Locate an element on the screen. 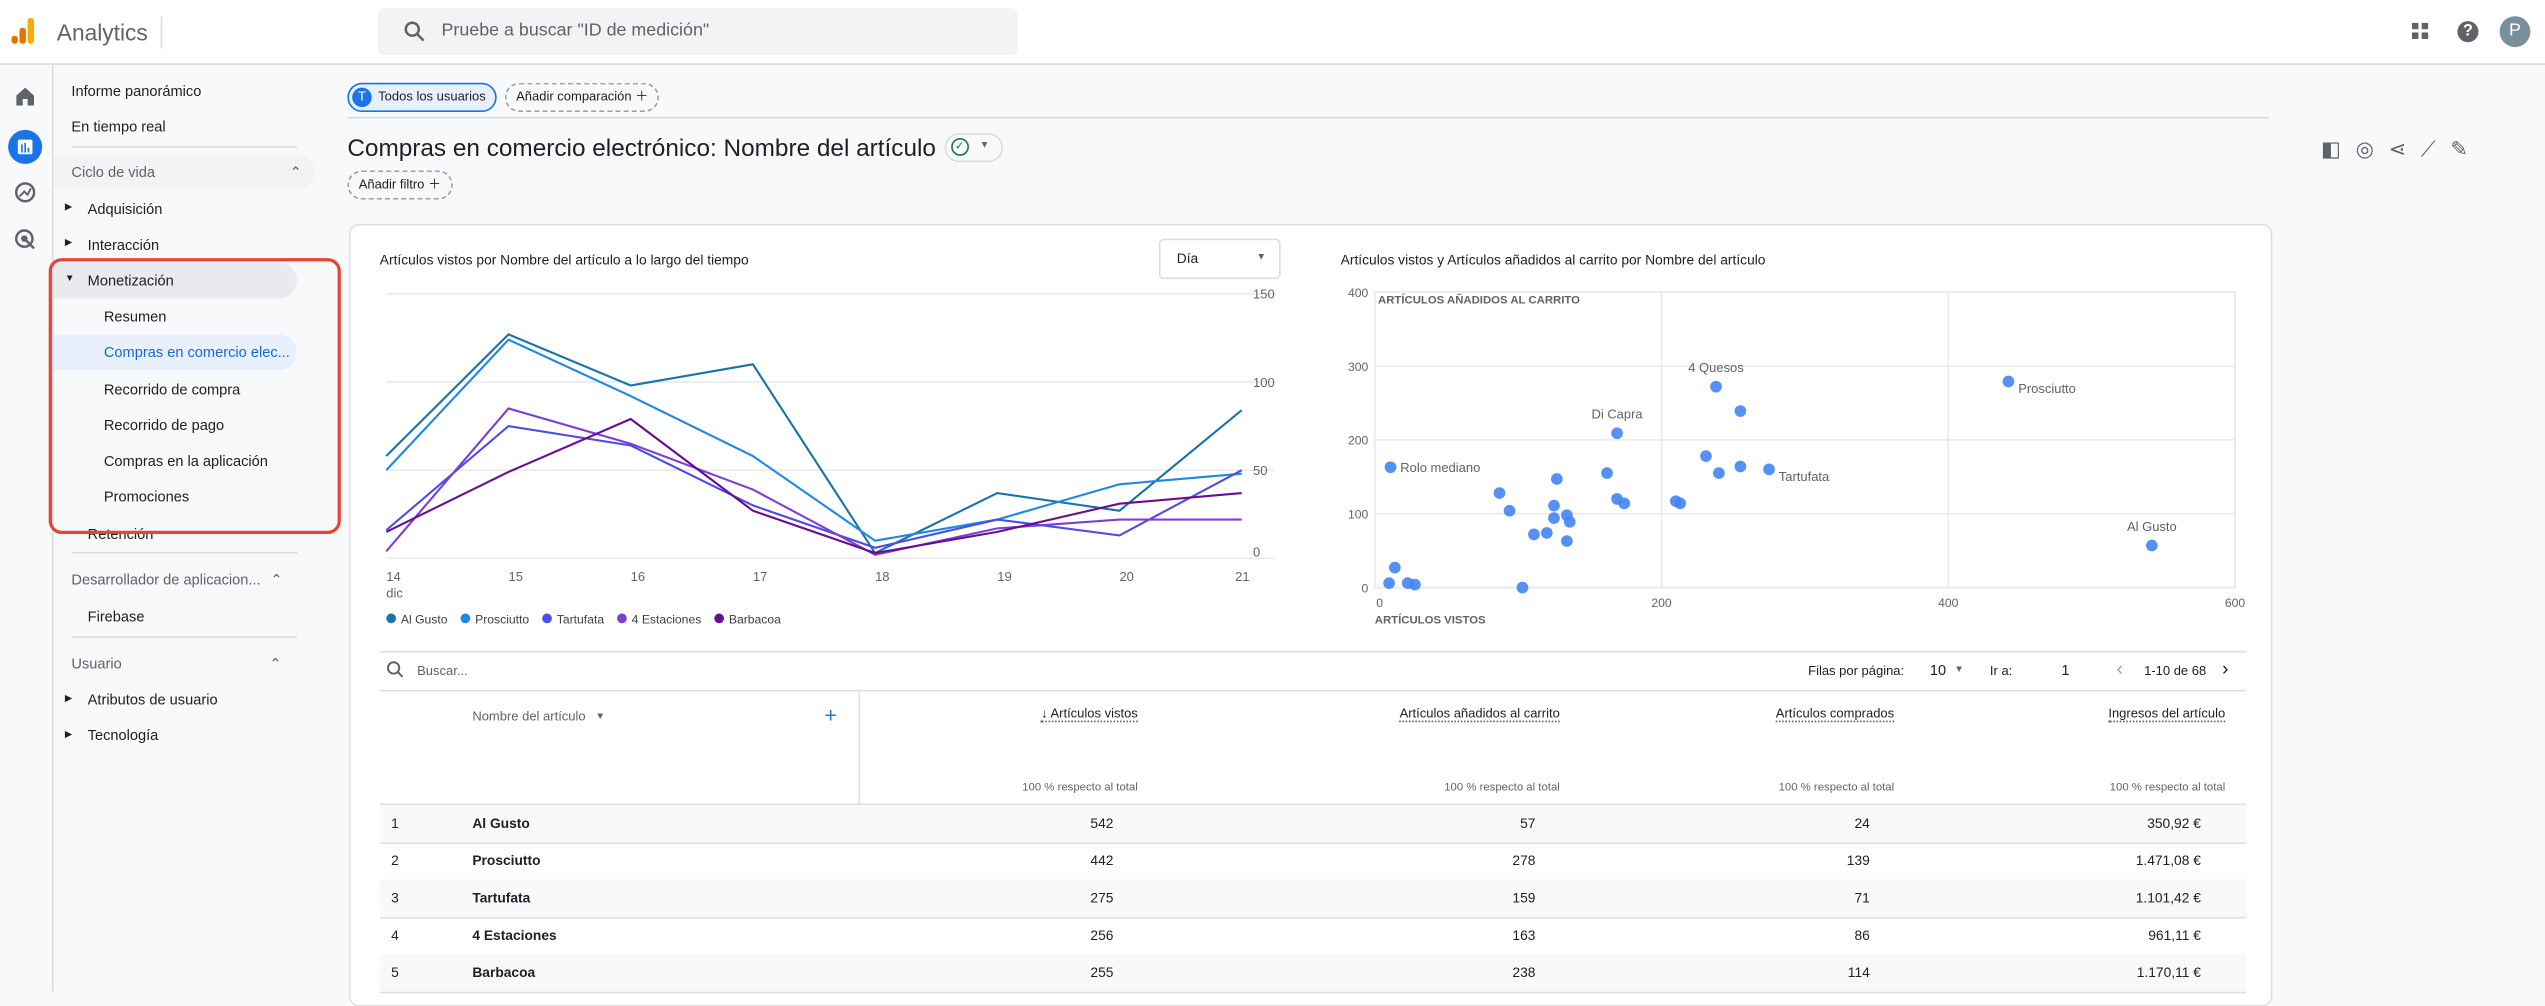  next-page-icon: › is located at coordinates (2225, 669).